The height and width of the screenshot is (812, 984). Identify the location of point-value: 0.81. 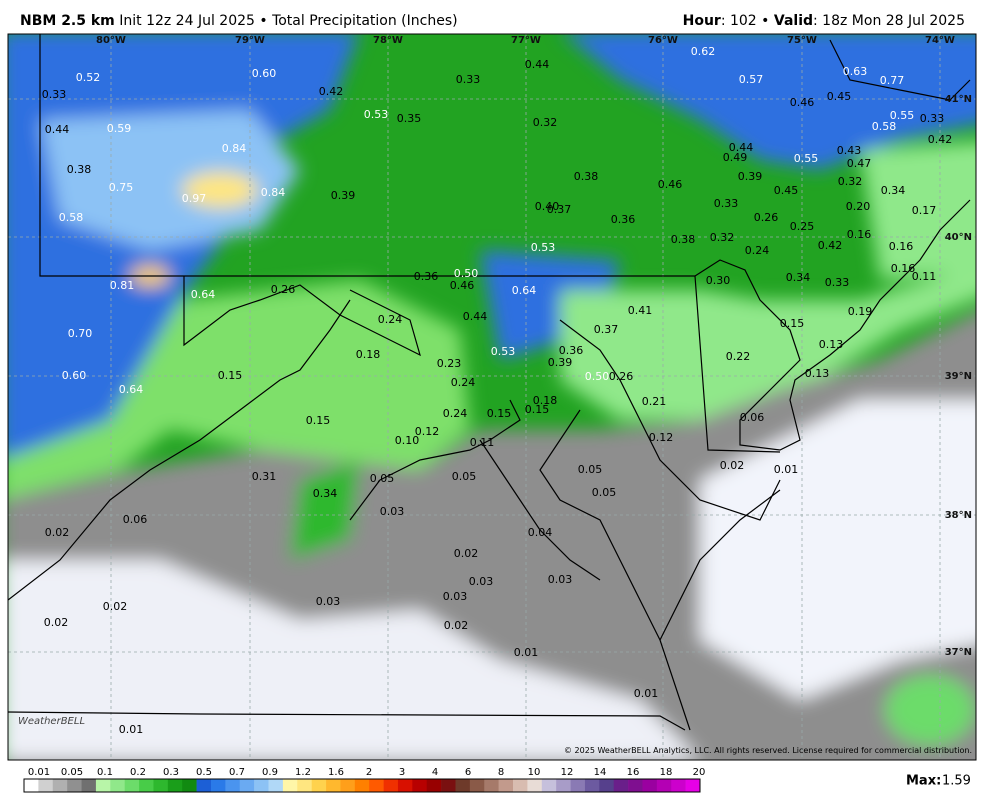
(122, 285).